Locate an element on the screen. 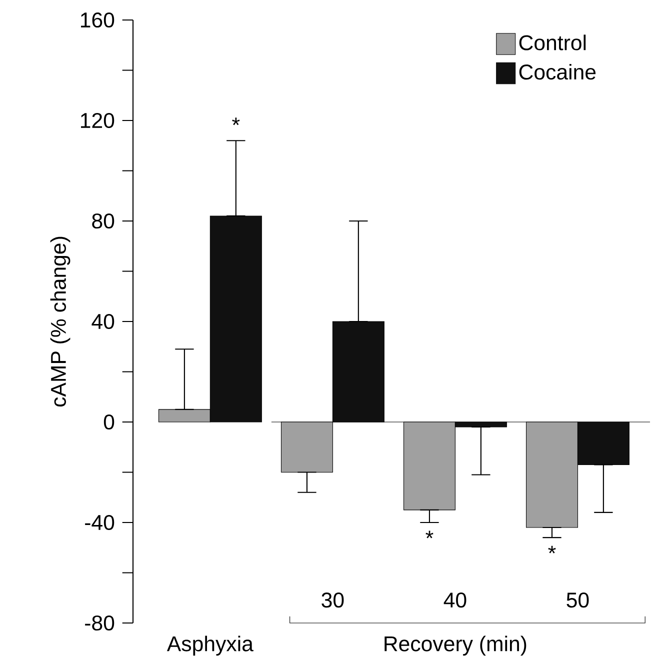 The height and width of the screenshot is (660, 655). x-tick-label: 30 is located at coordinates (333, 600).